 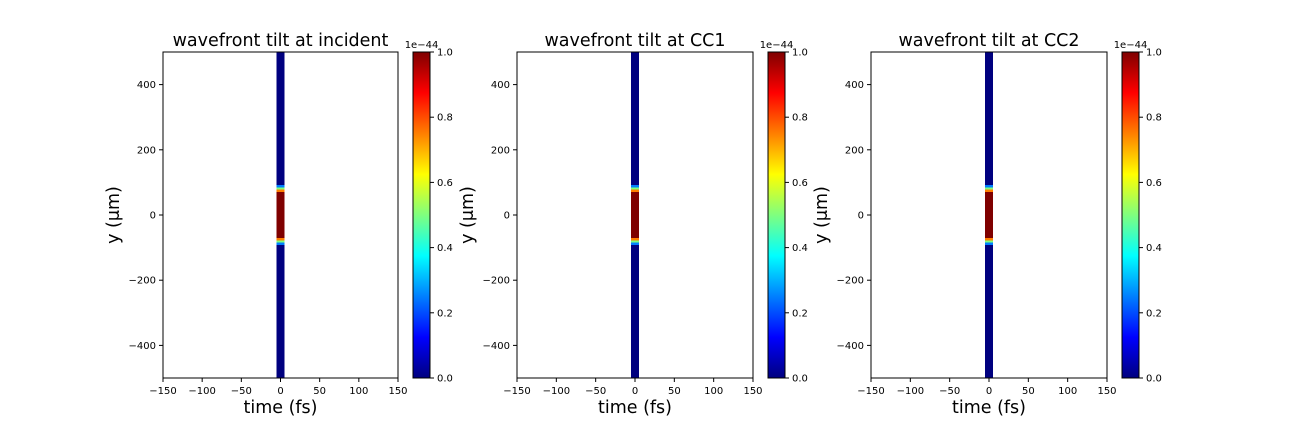 What do you see at coordinates (634, 41) in the screenshot?
I see `chart-title: wavefront tilt at CC1` at bounding box center [634, 41].